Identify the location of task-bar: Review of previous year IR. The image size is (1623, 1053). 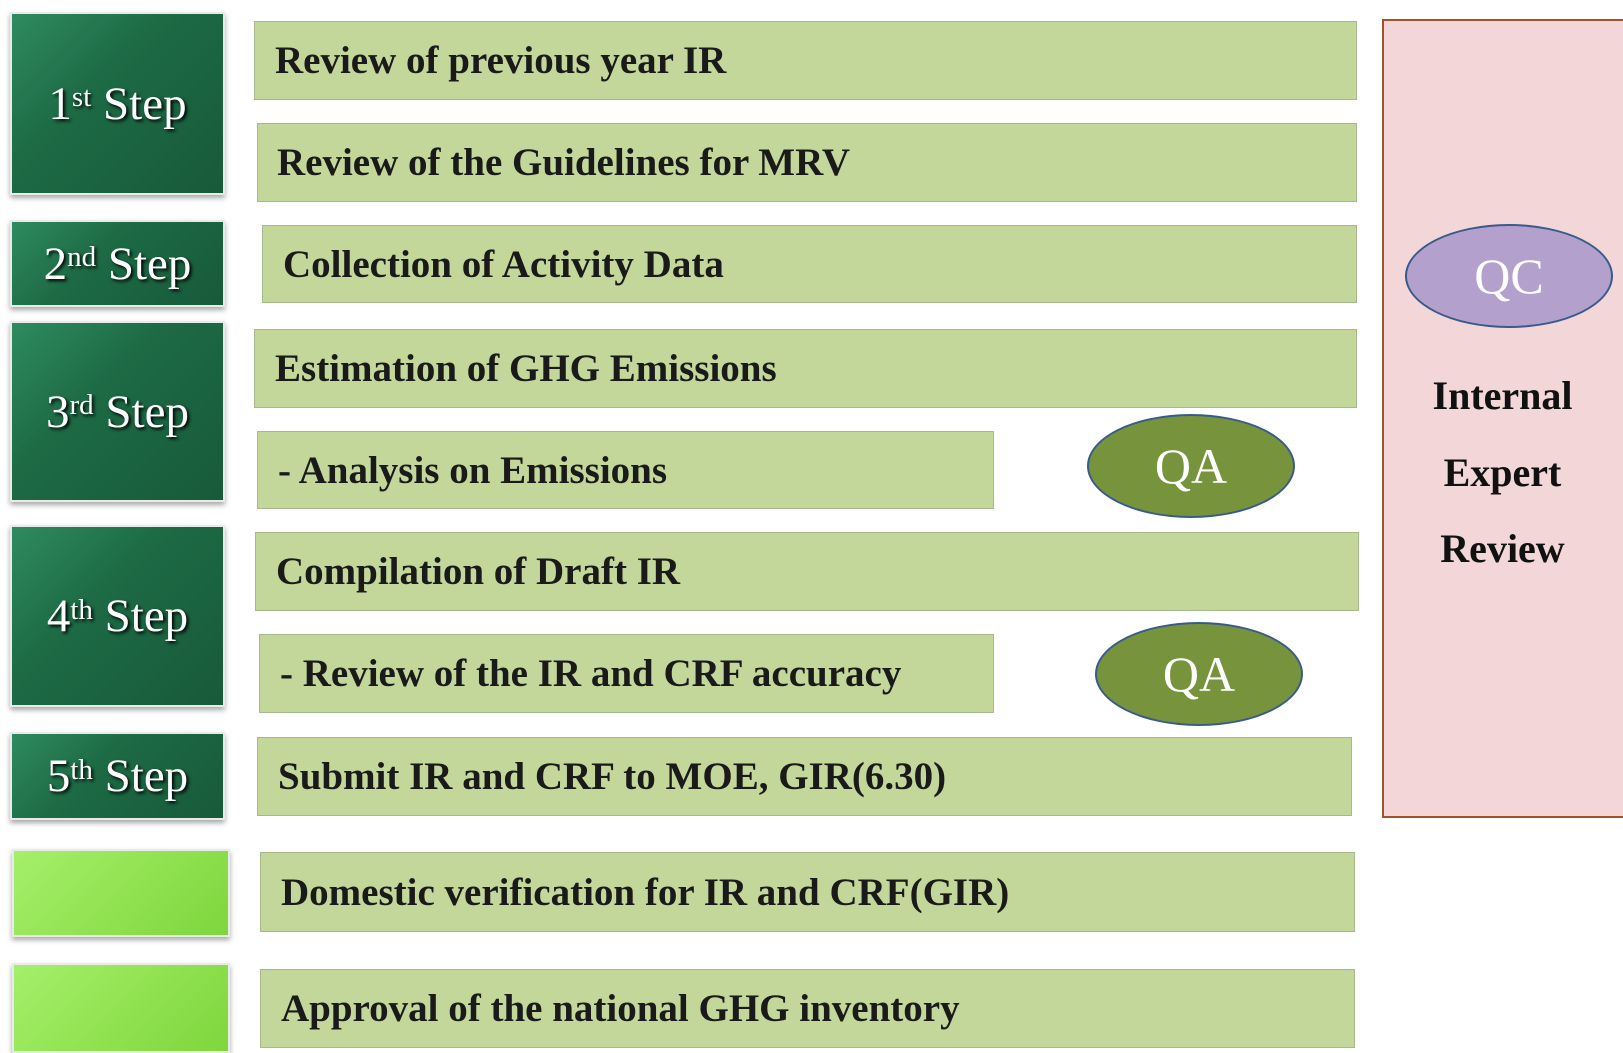
(805, 60).